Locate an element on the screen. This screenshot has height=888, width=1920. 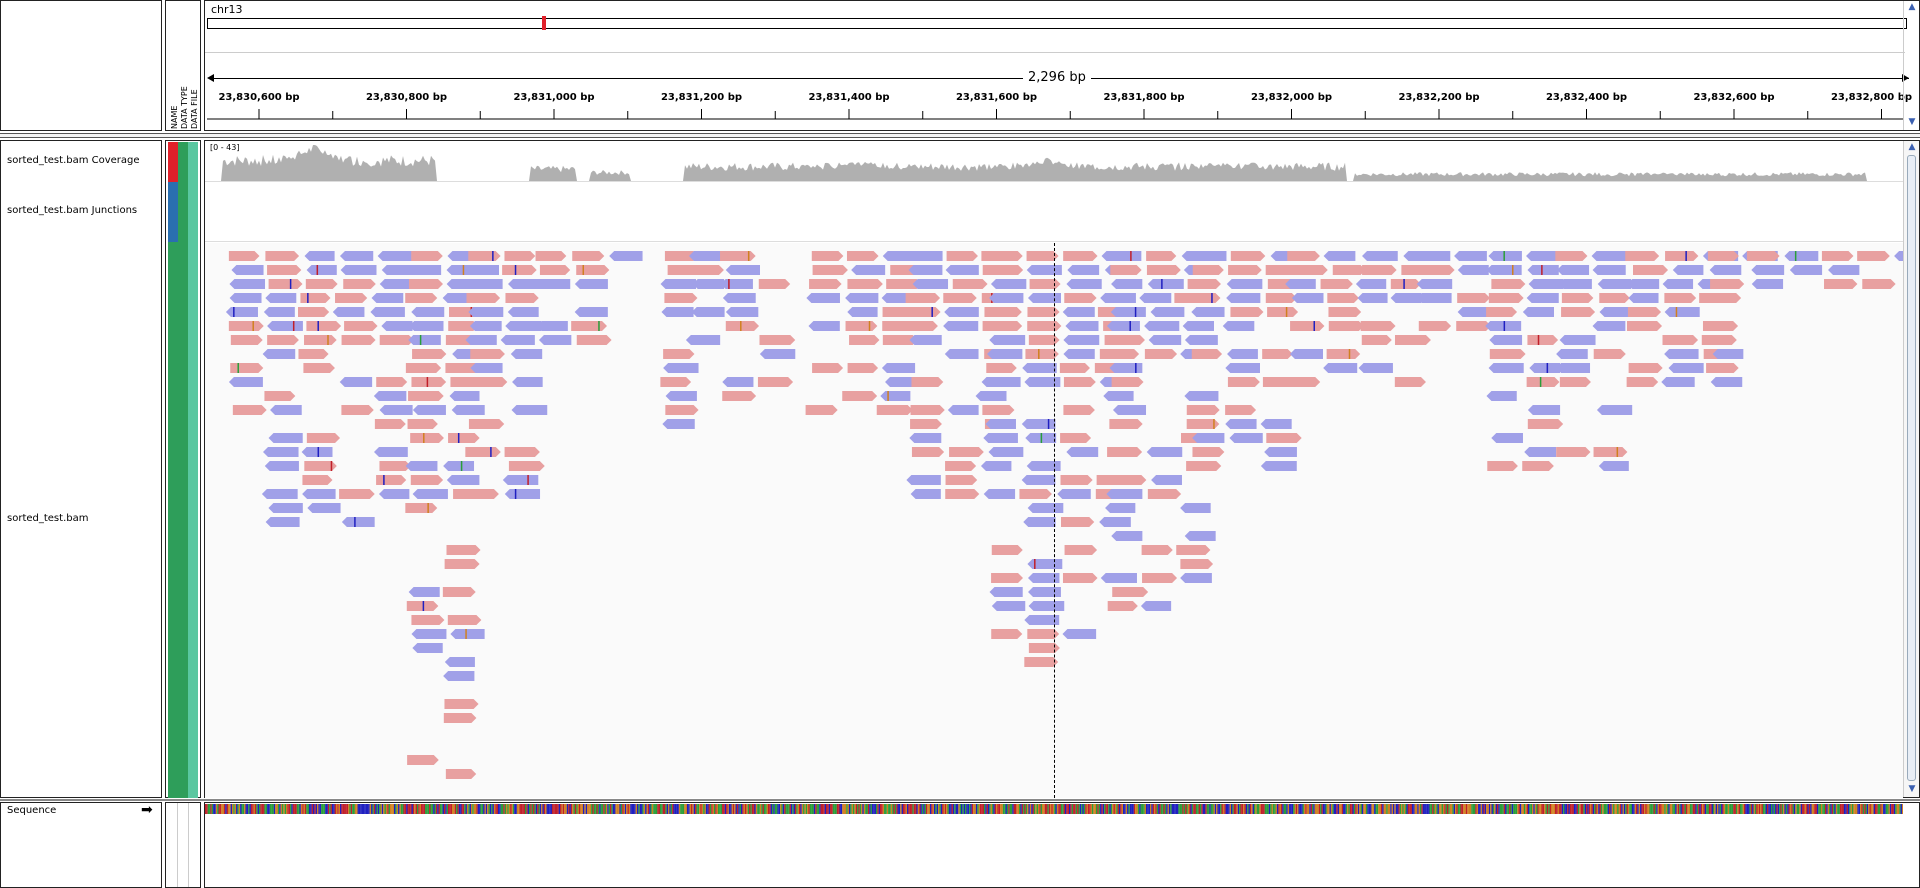
coverage-attr-type is located at coordinates (183, 162).